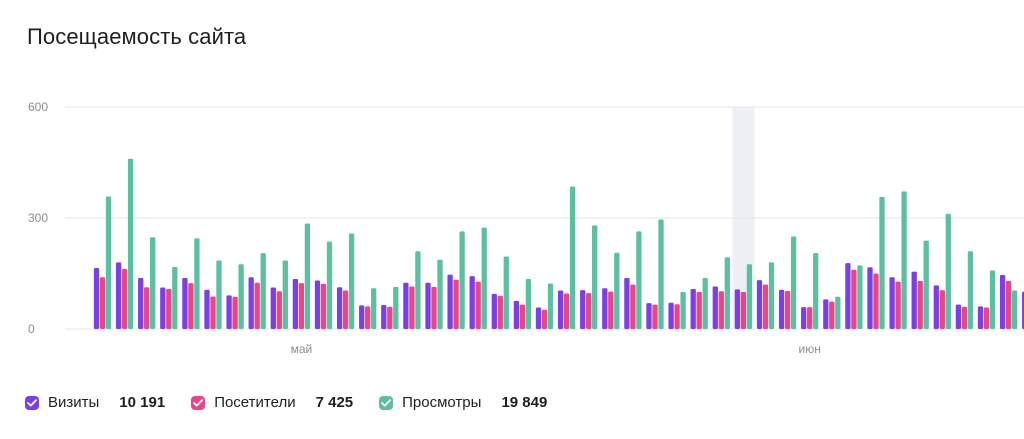 This screenshot has height=439, width=1024. Describe the element at coordinates (810, 349) in the screenshot. I see `x-tick-label: июн` at that location.